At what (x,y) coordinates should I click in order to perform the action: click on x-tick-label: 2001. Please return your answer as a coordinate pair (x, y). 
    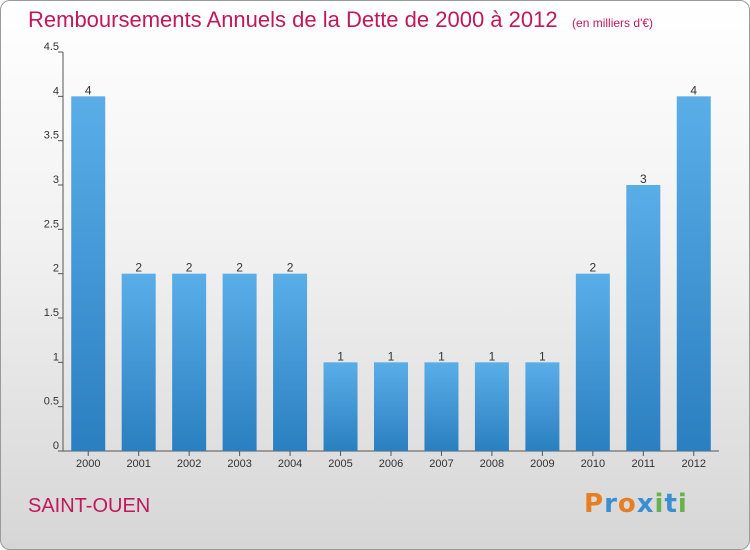
    Looking at the image, I should click on (138, 464).